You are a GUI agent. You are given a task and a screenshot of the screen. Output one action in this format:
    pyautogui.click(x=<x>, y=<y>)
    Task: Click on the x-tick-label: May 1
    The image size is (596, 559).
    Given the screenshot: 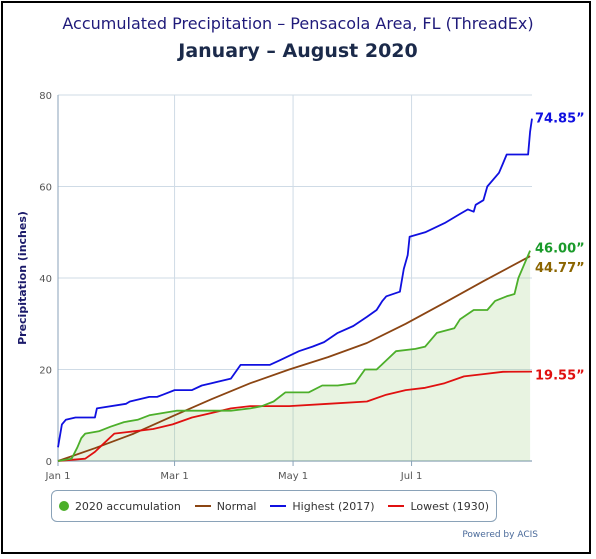 What is the action you would take?
    pyautogui.click(x=293, y=476)
    